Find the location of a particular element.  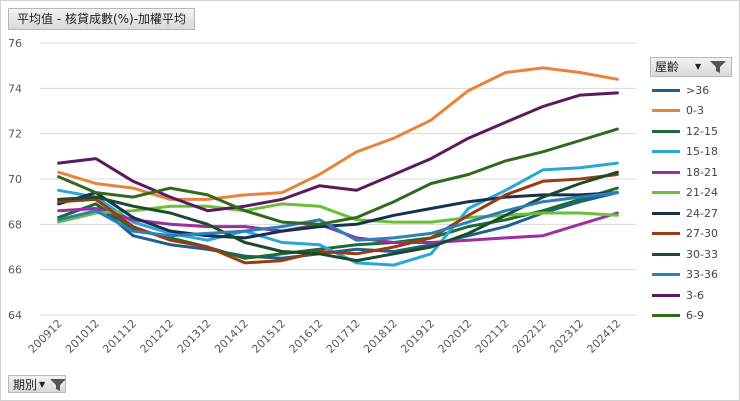

x-tick-label: 200912 is located at coordinates (45, 336).